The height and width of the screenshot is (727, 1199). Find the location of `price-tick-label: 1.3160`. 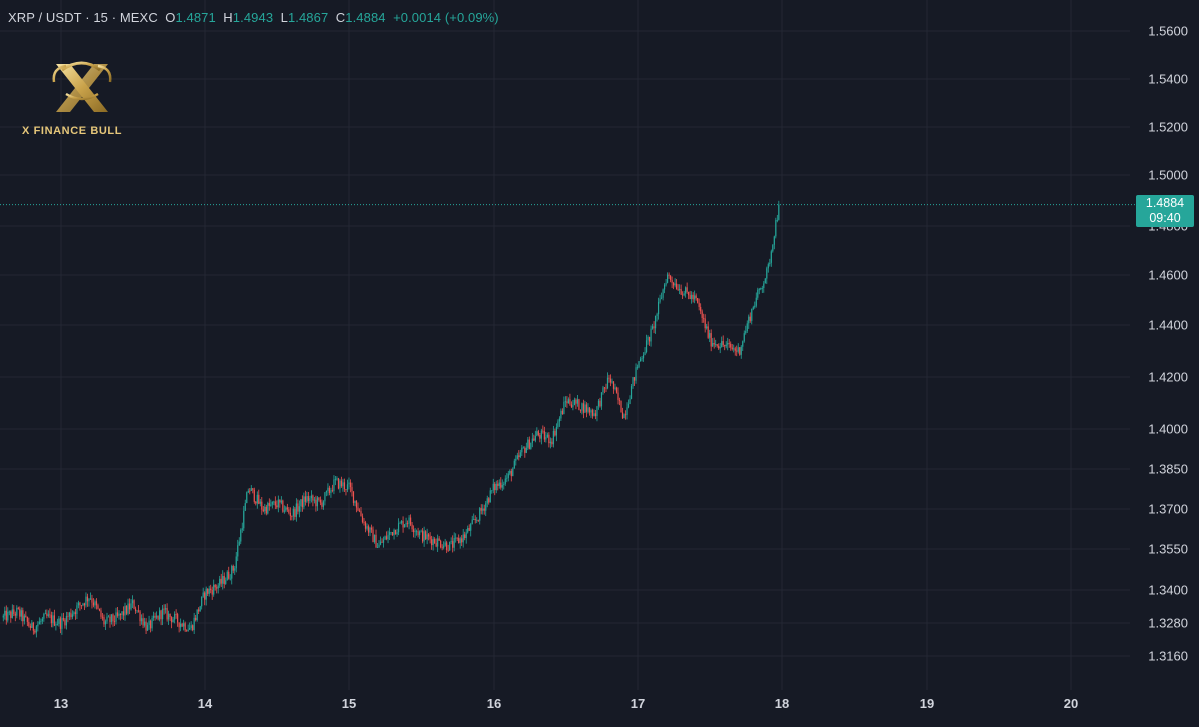

price-tick-label: 1.3160 is located at coordinates (1168, 656).